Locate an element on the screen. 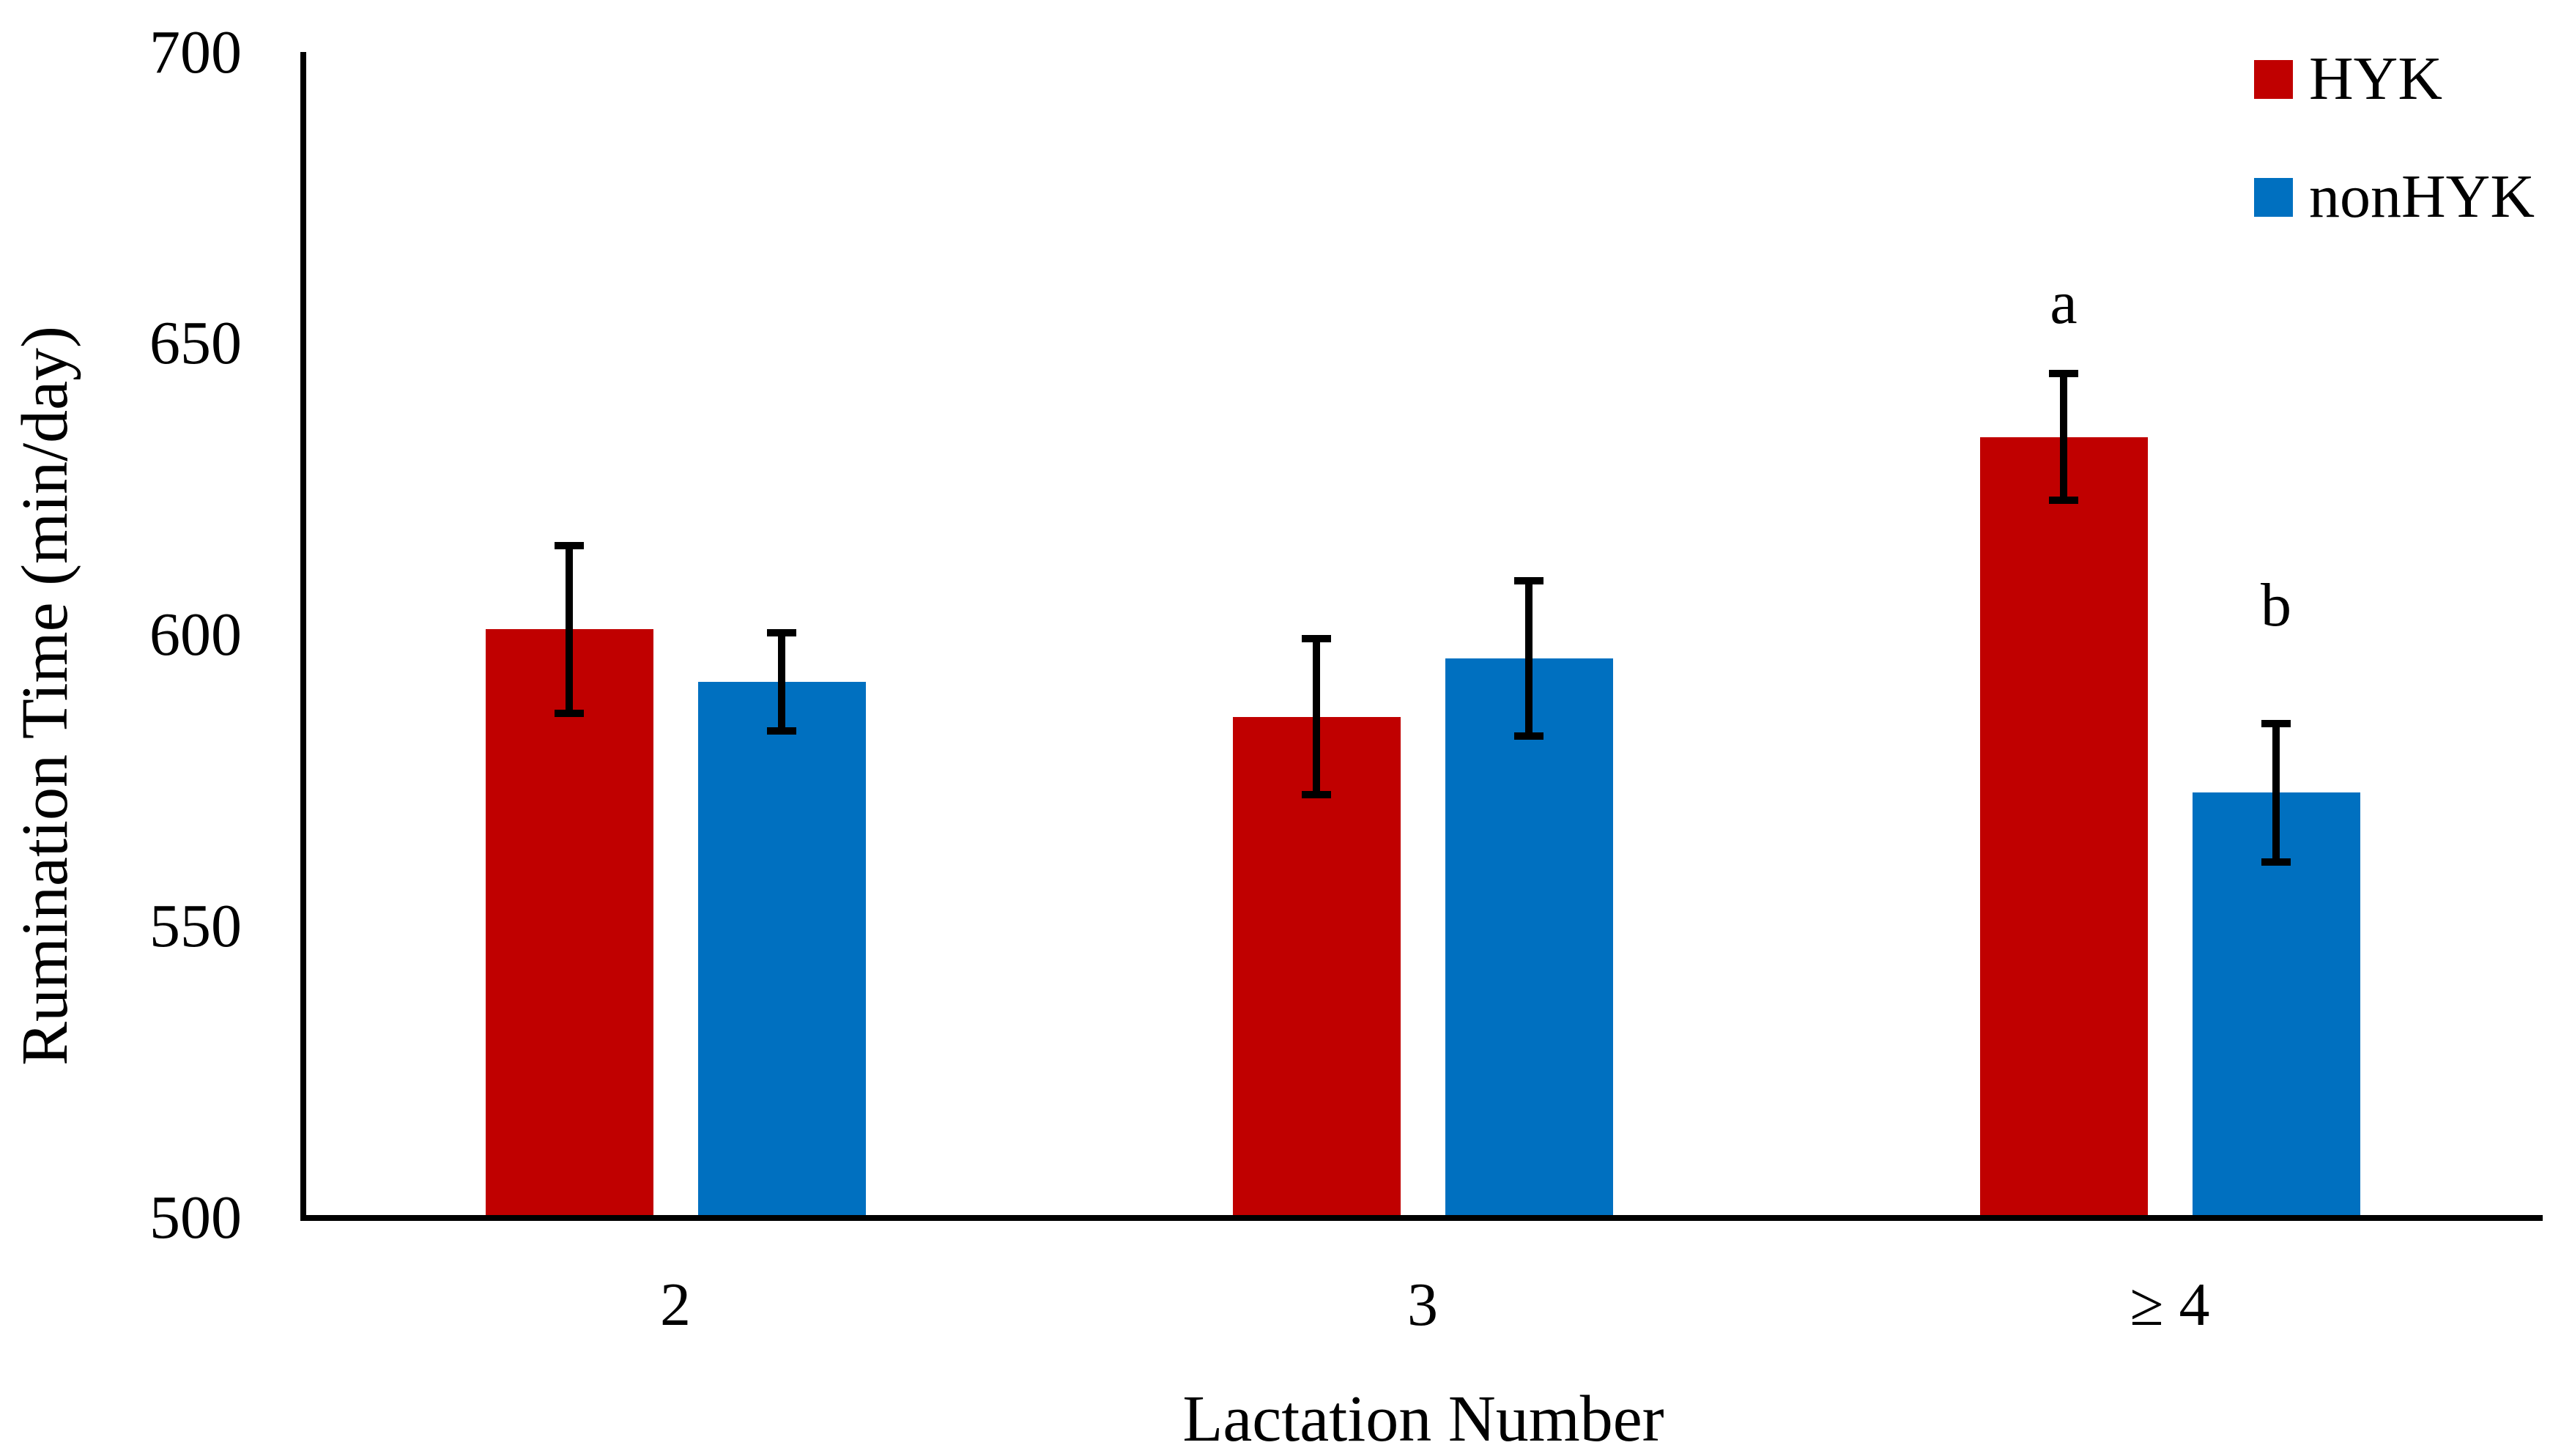 The width and height of the screenshot is (2572, 1456). x-axis-title: Lactation Number is located at coordinates (1423, 1419).